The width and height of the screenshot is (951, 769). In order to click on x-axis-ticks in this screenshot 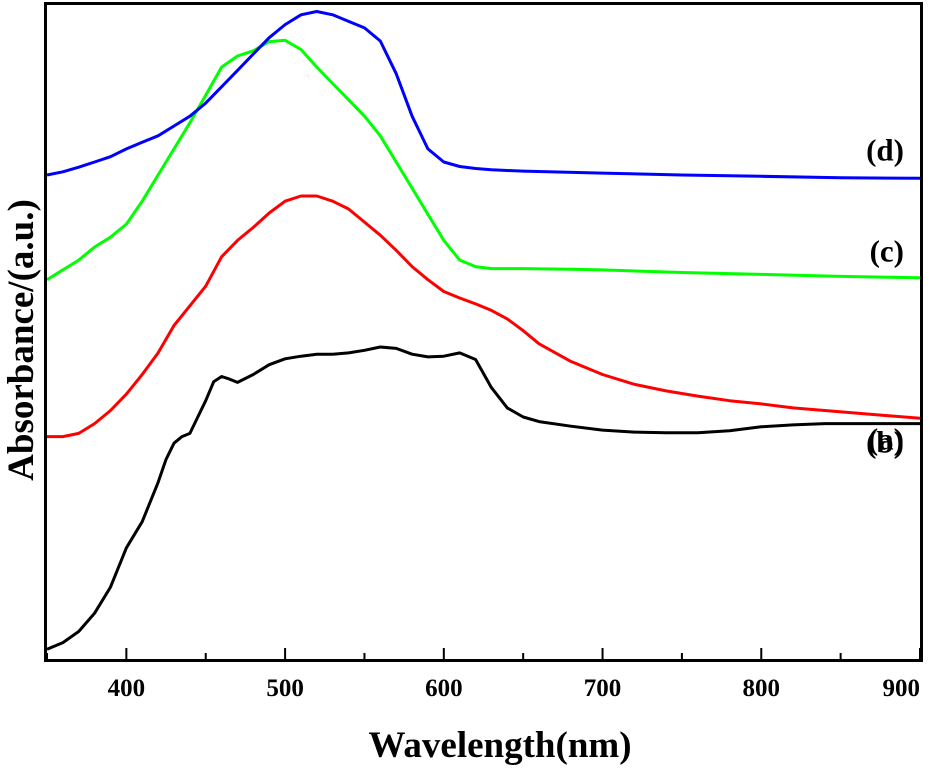, I will do `click(483, 653)`.